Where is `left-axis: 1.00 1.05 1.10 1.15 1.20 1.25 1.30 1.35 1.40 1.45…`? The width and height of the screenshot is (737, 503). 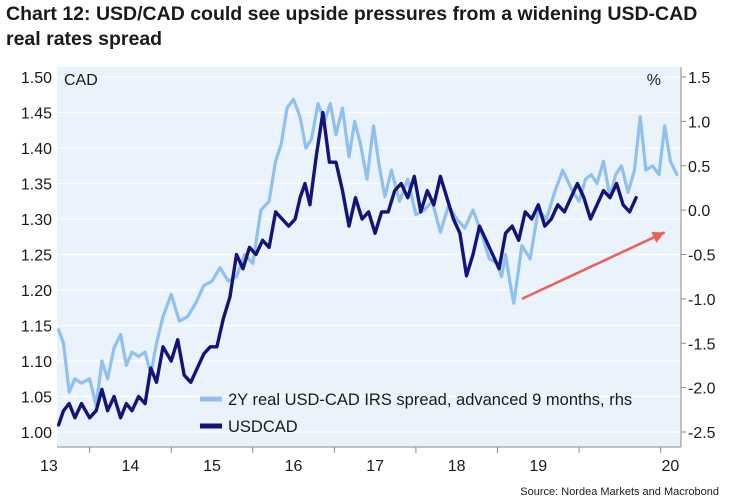 left-axis: 1.00 1.05 1.10 1.15 1.20 1.25 1.30 1.35 1.40 1.45… is located at coordinates (36, 256).